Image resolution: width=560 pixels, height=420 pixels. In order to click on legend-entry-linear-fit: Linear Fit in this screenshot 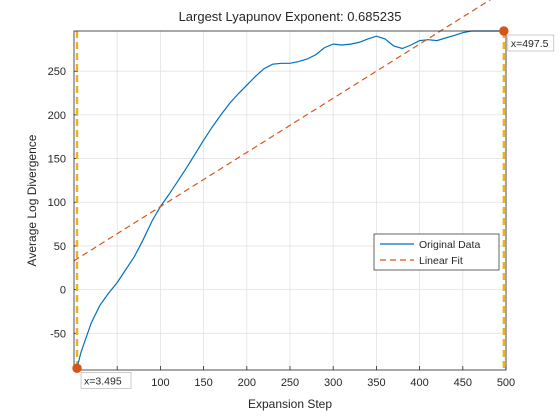, I will do `click(441, 261)`.